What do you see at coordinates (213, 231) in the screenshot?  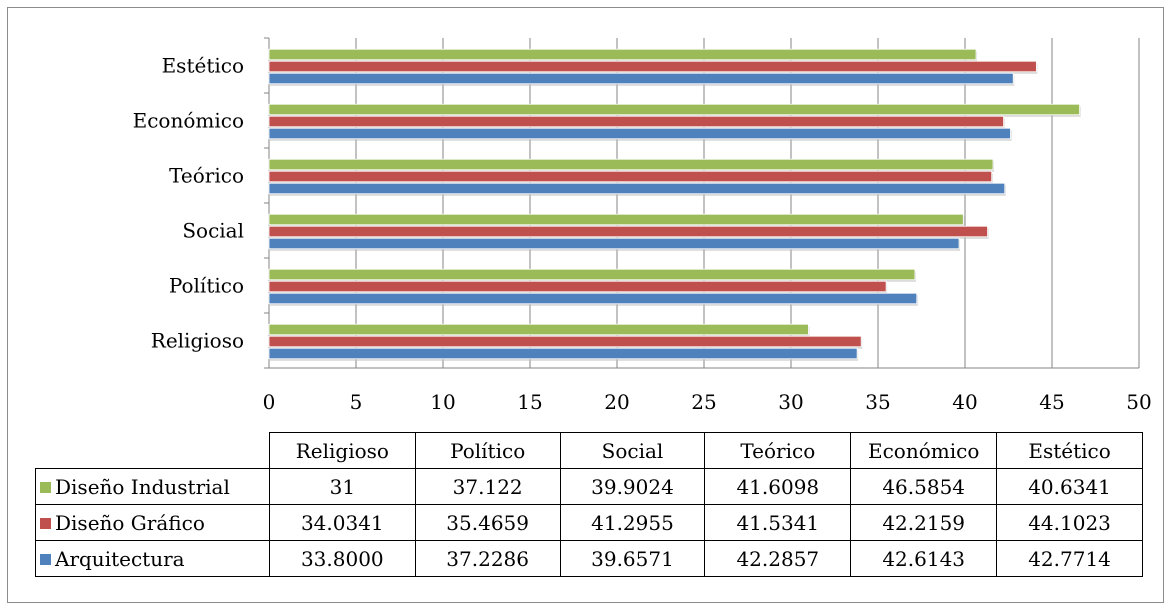 I see `category-label: Social` at bounding box center [213, 231].